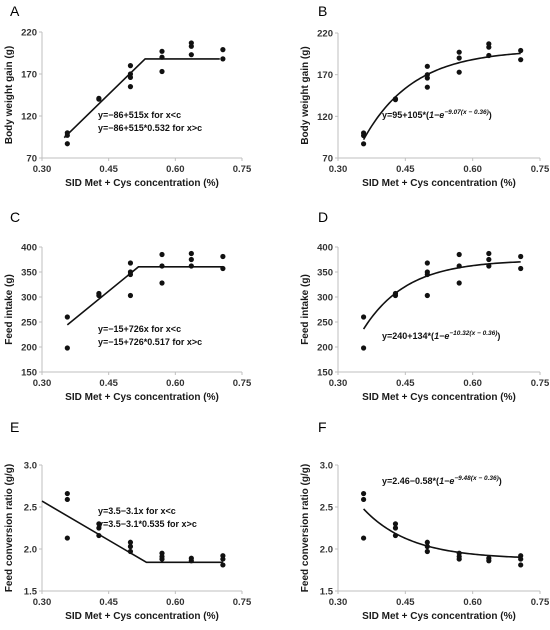 This screenshot has height=630, width=550. What do you see at coordinates (29, 298) in the screenshot?
I see `panel-c-y-tick-label: 300` at bounding box center [29, 298].